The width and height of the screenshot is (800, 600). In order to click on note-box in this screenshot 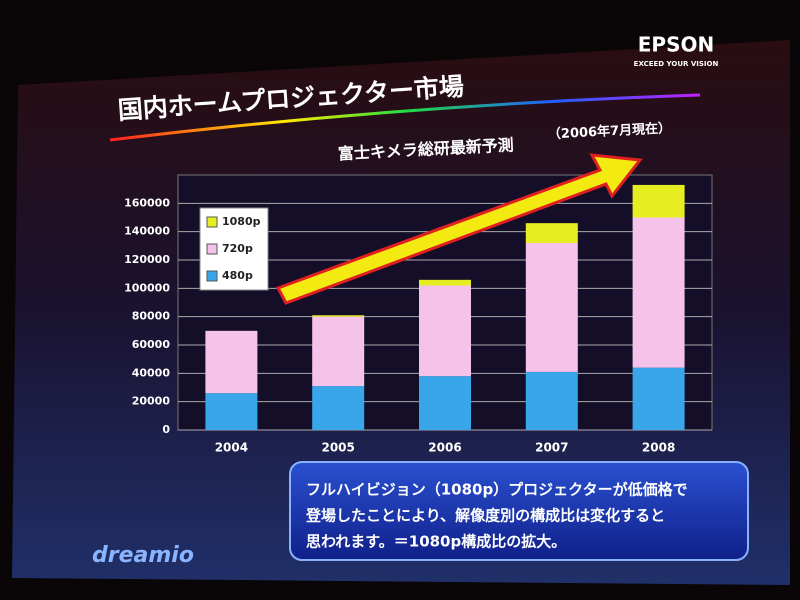, I will do `click(519, 511)`.